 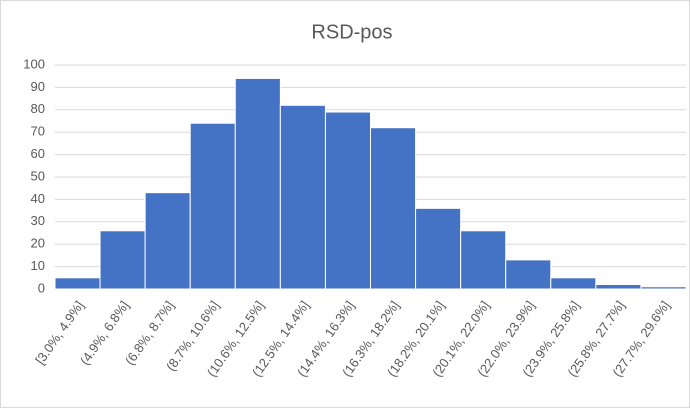 What do you see at coordinates (38, 153) in the screenshot?
I see `y-tick-label: 60` at bounding box center [38, 153].